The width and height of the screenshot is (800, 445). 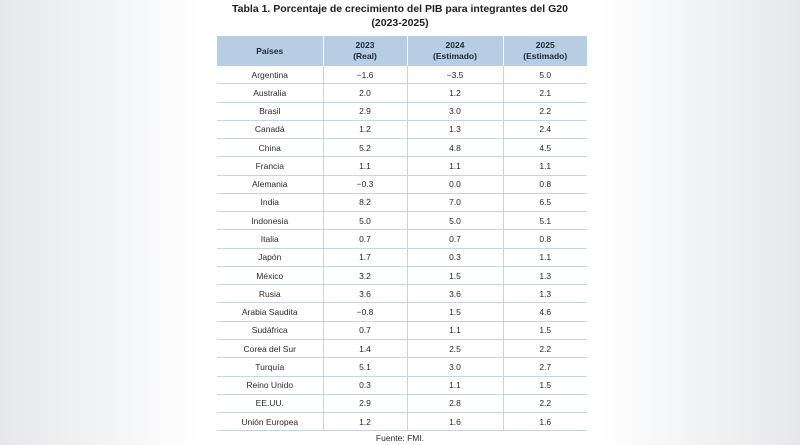 I want to click on table-row: Argentina −1.6 −3.5 5.0, so click(x=402, y=75).